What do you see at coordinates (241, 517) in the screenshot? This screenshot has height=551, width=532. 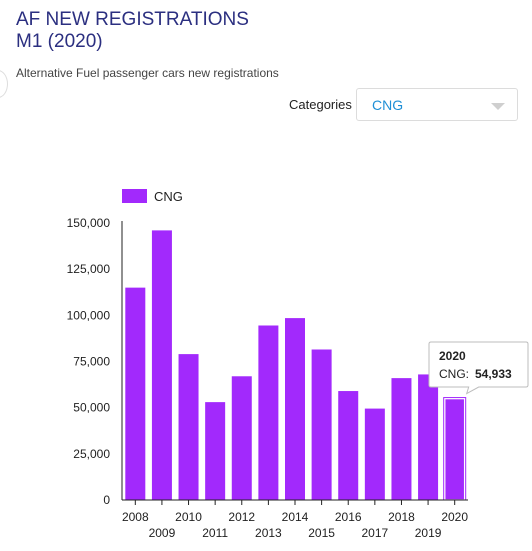 I see `x-tick-label: 2012` at bounding box center [241, 517].